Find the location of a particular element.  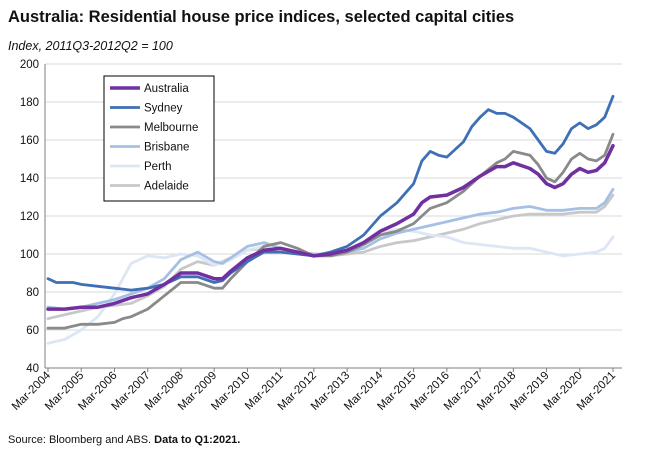

chart-subtitle: Index, 2011Q3-2012Q2 = 100 is located at coordinates (90, 46).